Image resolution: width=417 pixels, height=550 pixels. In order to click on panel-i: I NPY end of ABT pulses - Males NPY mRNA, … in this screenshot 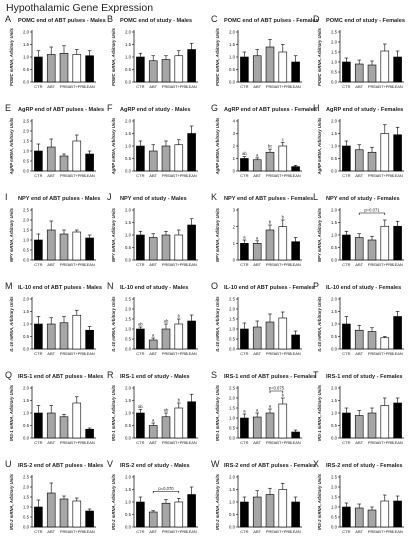, I will do `click(52, 229)`.